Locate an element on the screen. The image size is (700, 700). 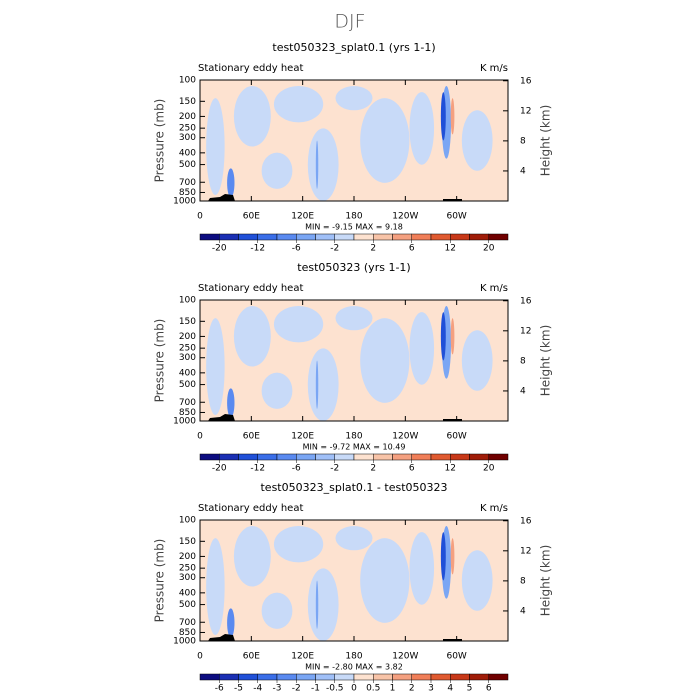
colorbar-label: 2 is located at coordinates (373, 469).